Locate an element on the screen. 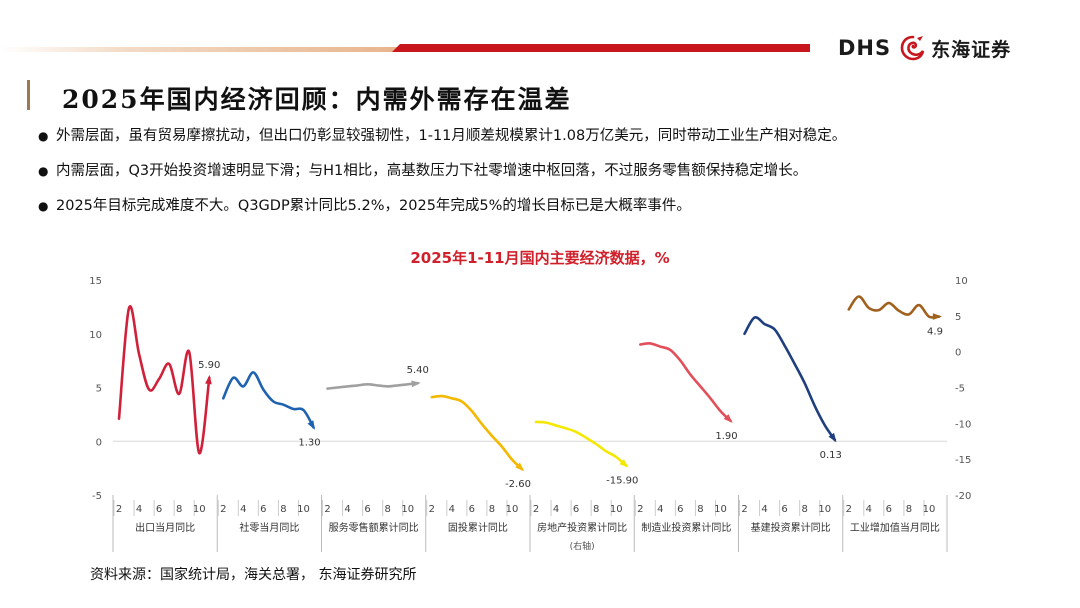  category-label: 房地产投资累计同比 is located at coordinates (582, 527).